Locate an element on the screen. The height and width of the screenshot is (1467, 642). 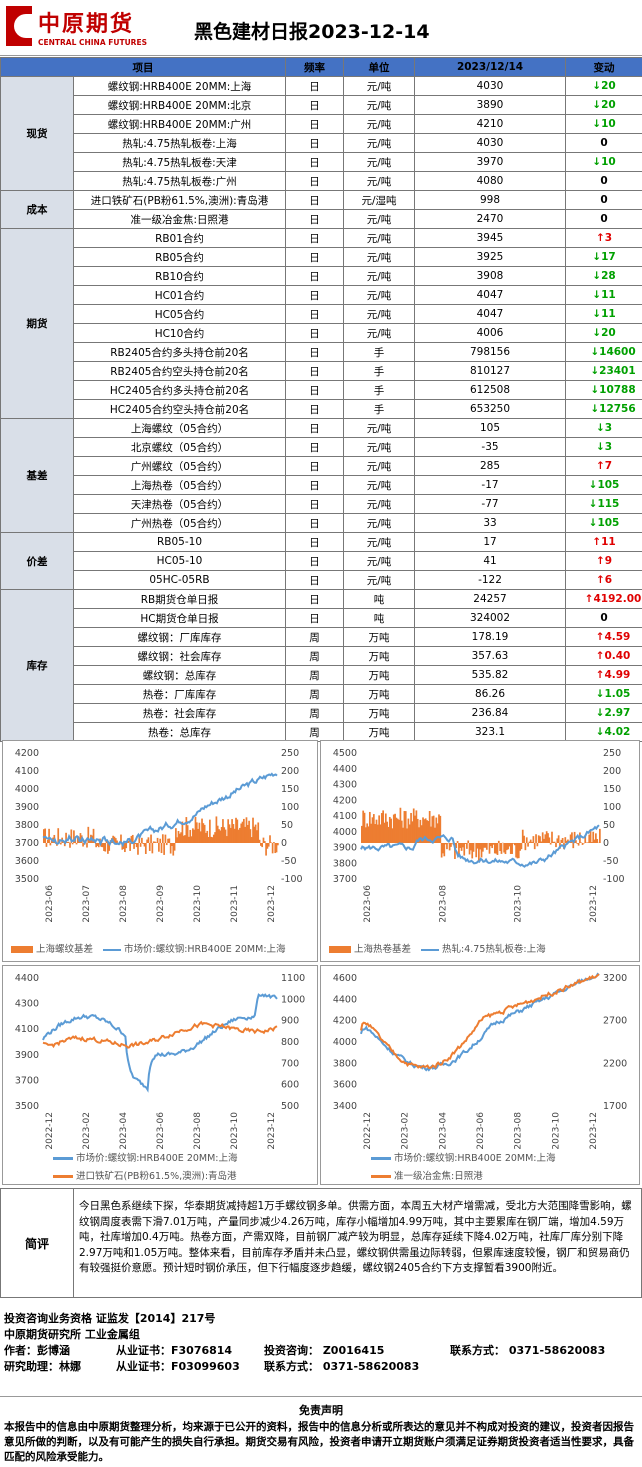
item-cell: 螺纹钢:HRB400E 20MM:北京 is located at coordinates (180, 105).